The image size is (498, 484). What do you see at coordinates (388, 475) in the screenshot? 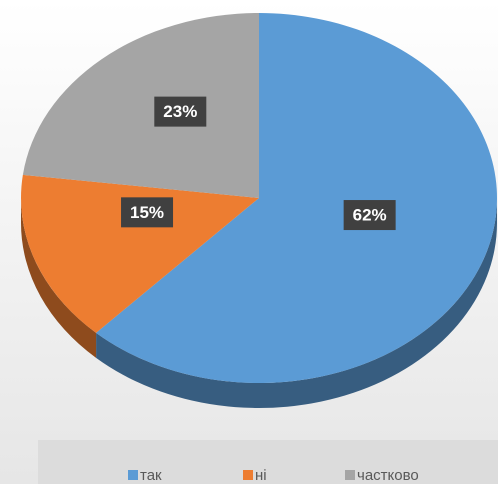
I see `legend-label: частково` at bounding box center [388, 475].